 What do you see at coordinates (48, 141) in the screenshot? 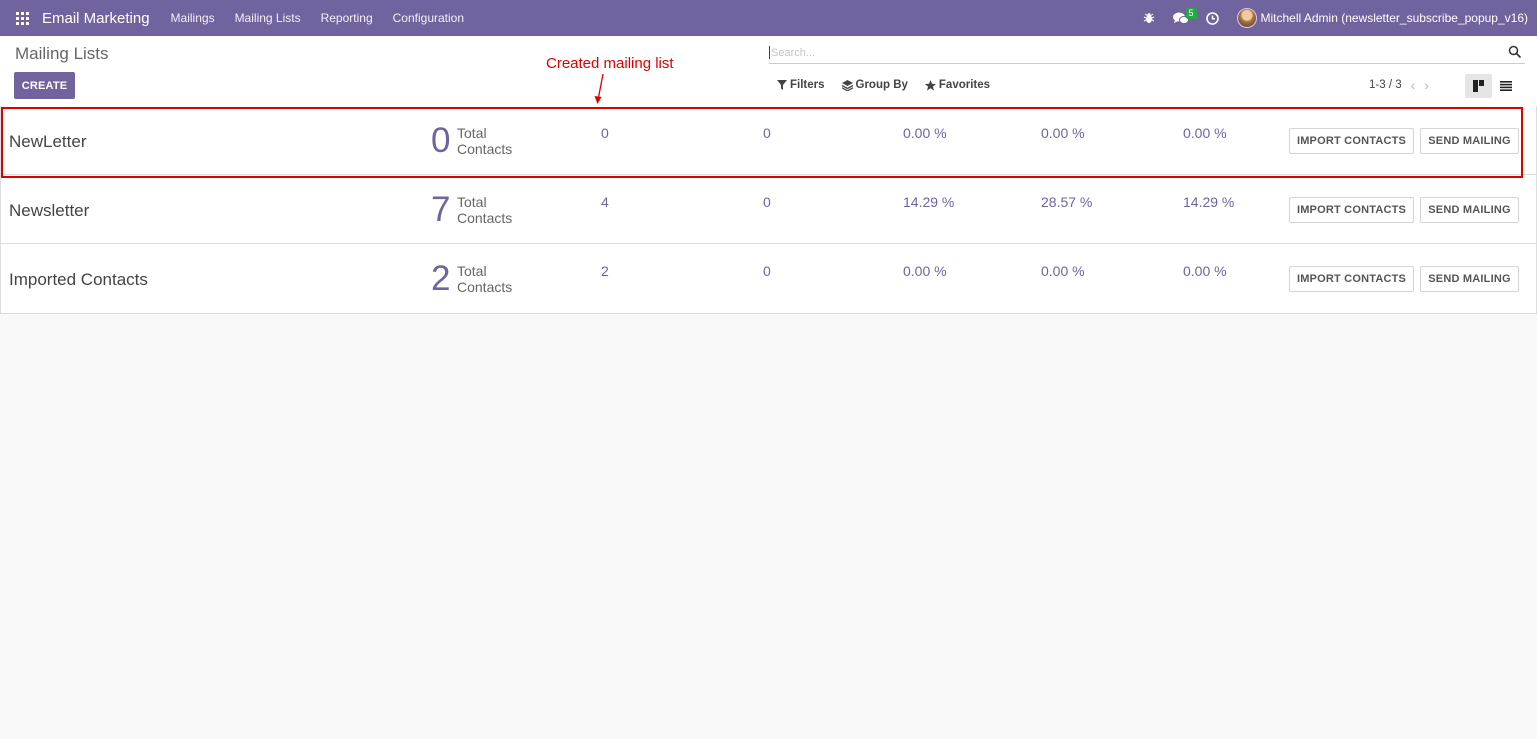
I see `mailing-list-name: NewLetter` at bounding box center [48, 141].